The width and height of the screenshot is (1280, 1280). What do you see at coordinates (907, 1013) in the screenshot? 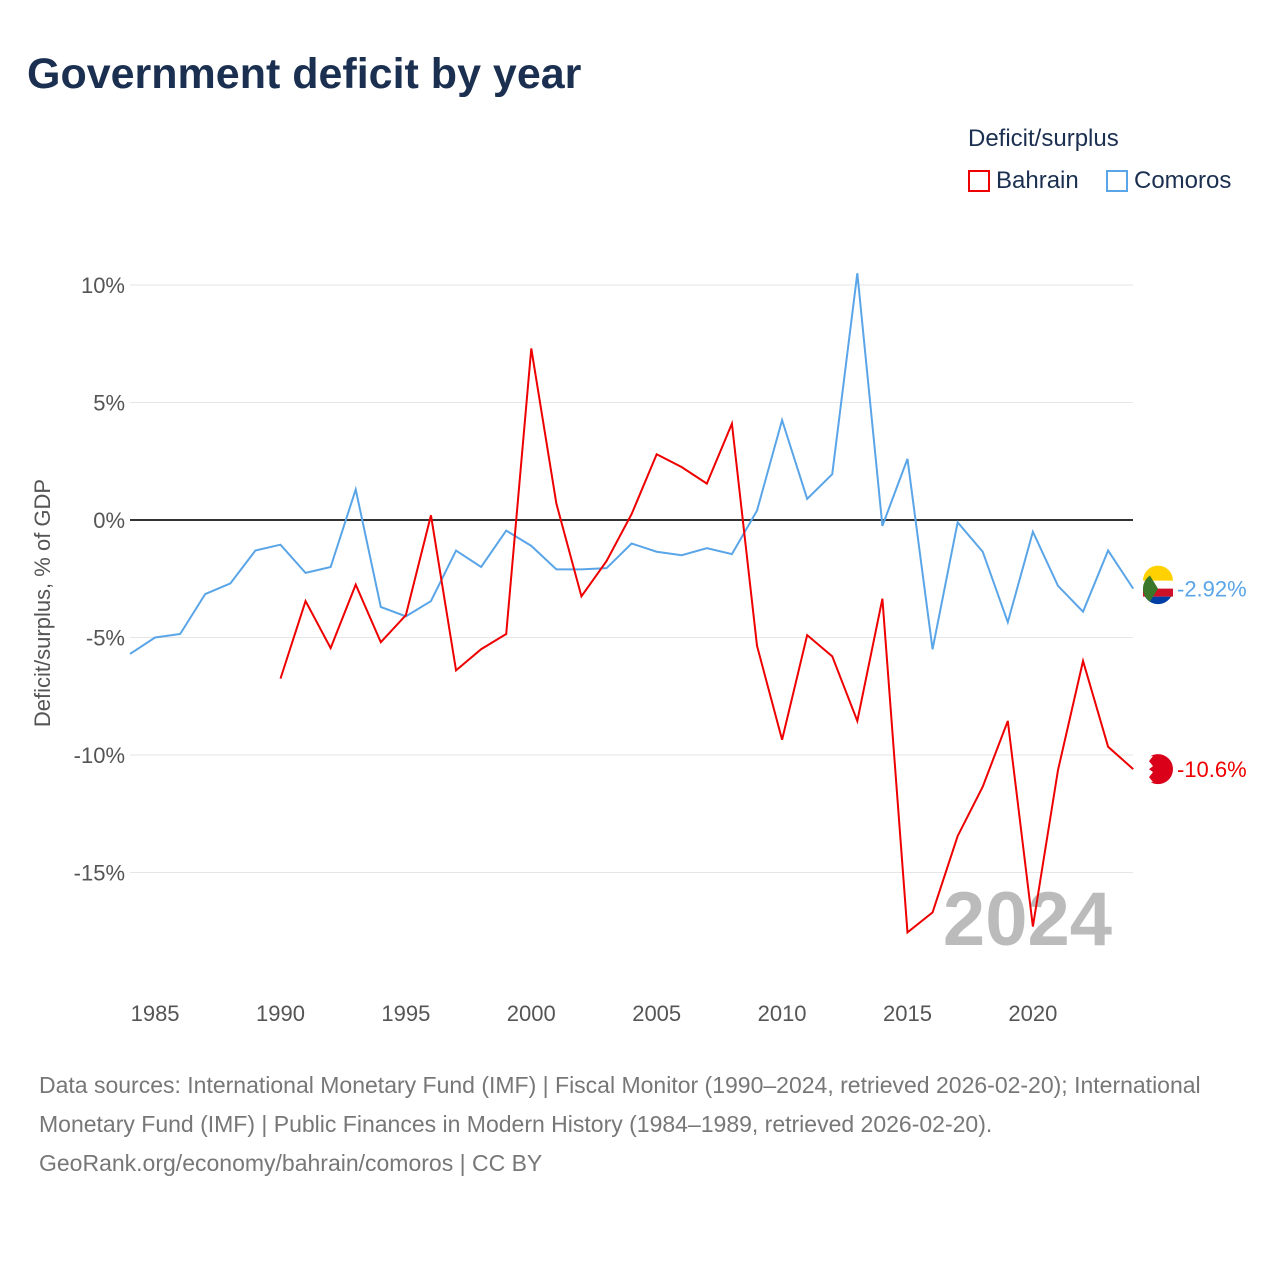
I see `x-tick-label: 2015` at bounding box center [907, 1013].